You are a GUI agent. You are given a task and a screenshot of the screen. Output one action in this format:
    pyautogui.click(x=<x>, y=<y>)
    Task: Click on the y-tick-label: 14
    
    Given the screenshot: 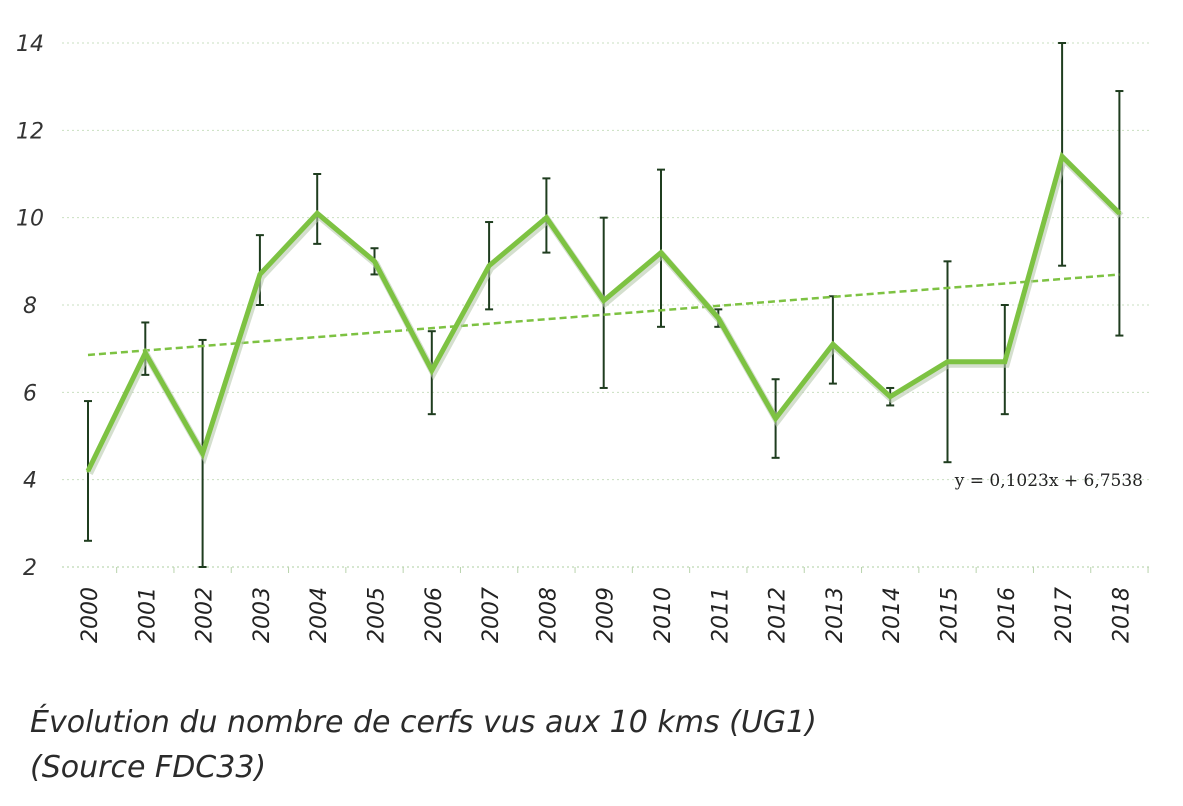 What is the action you would take?
    pyautogui.click(x=30, y=44)
    